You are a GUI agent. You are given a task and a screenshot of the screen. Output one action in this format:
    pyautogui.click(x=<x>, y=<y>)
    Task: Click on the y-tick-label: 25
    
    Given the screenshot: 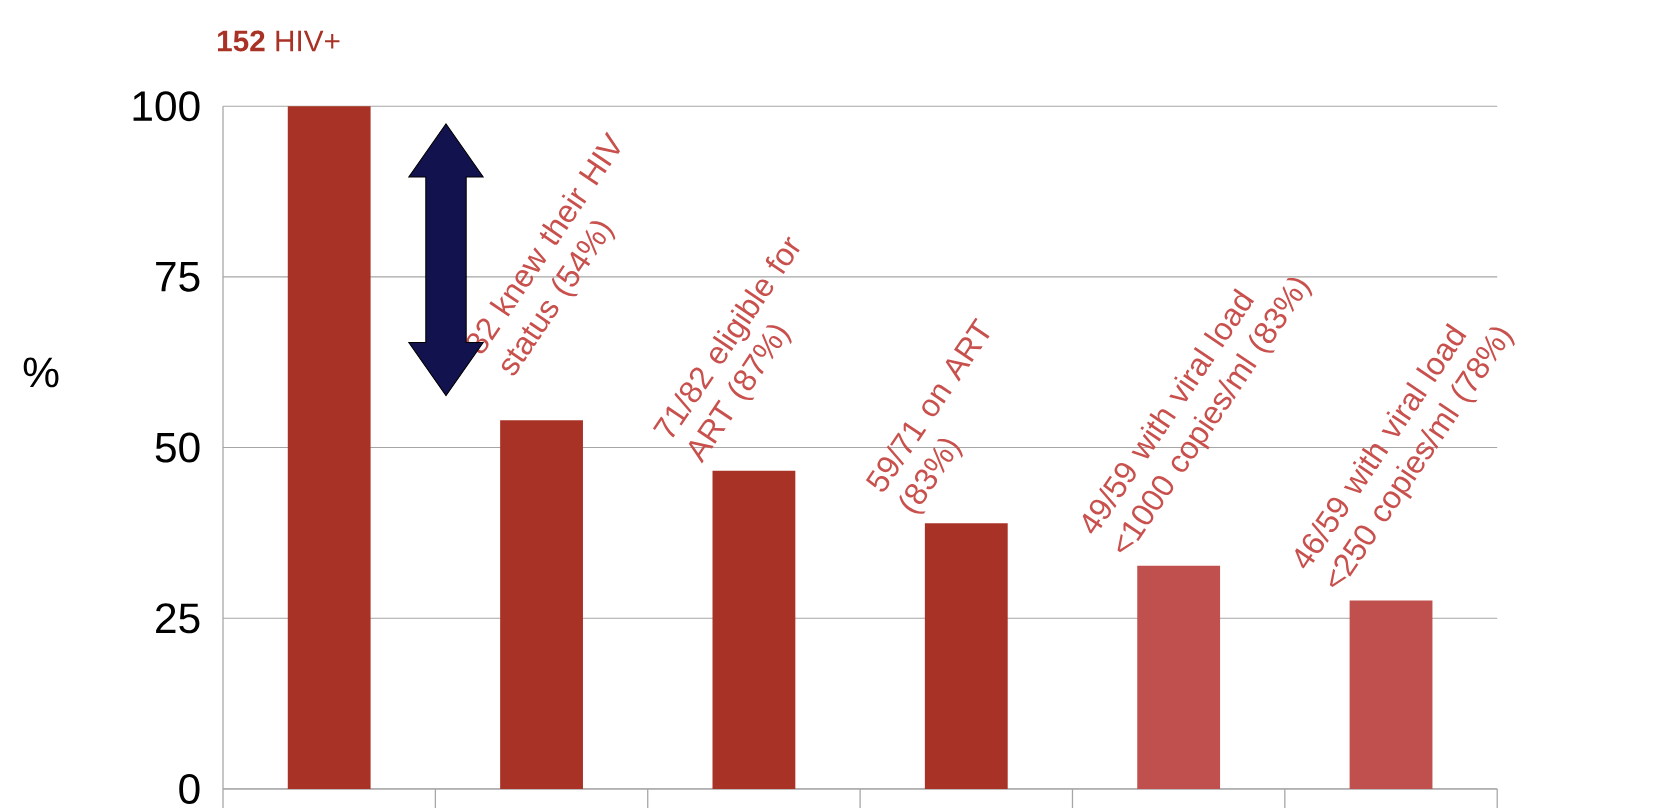 What is the action you would take?
    pyautogui.click(x=178, y=618)
    